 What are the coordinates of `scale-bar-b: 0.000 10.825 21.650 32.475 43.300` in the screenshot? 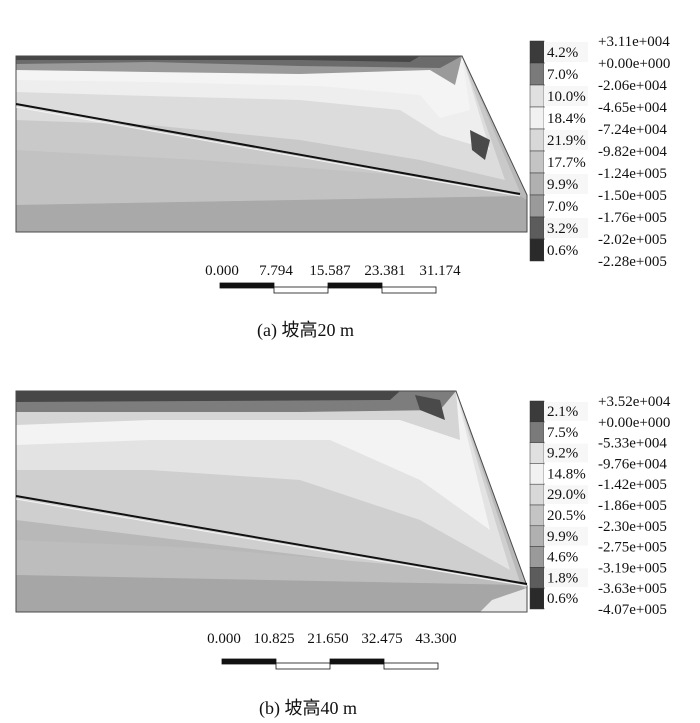 It's located at (332, 650).